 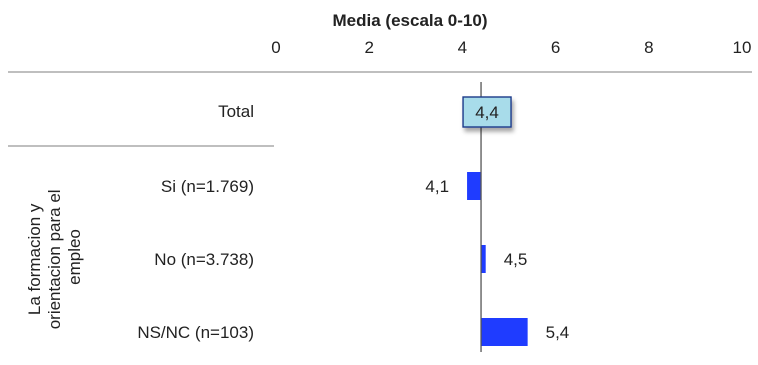 I want to click on total-value-label: 4,4, so click(x=487, y=112).